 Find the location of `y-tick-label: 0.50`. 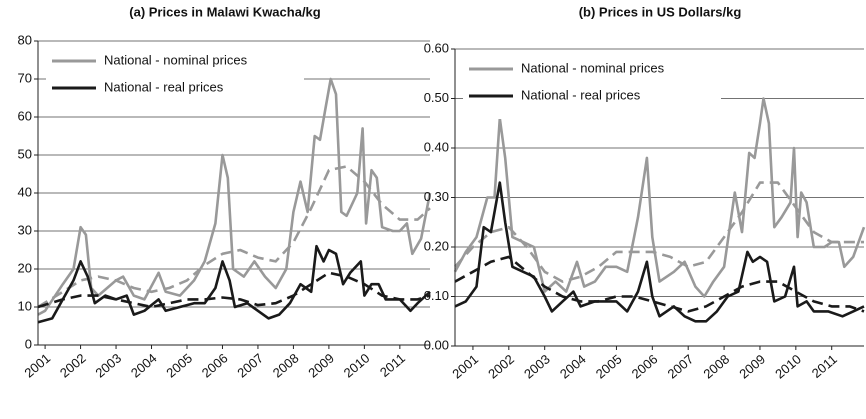

y-tick-label: 0.50 is located at coordinates (436, 97).